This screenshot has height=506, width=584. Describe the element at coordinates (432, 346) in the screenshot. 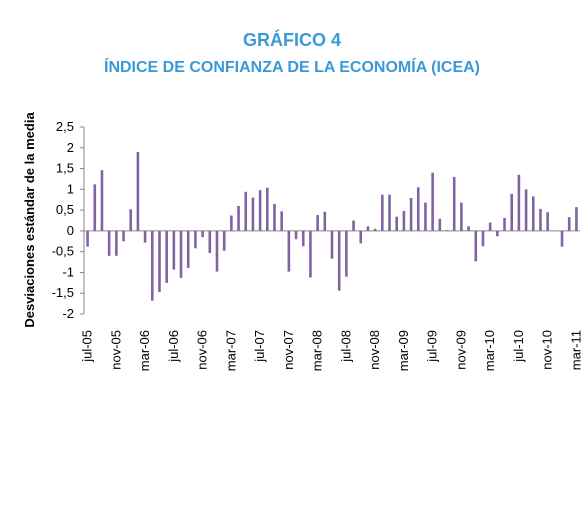

I see `x-tick-label: jul-09` at that location.